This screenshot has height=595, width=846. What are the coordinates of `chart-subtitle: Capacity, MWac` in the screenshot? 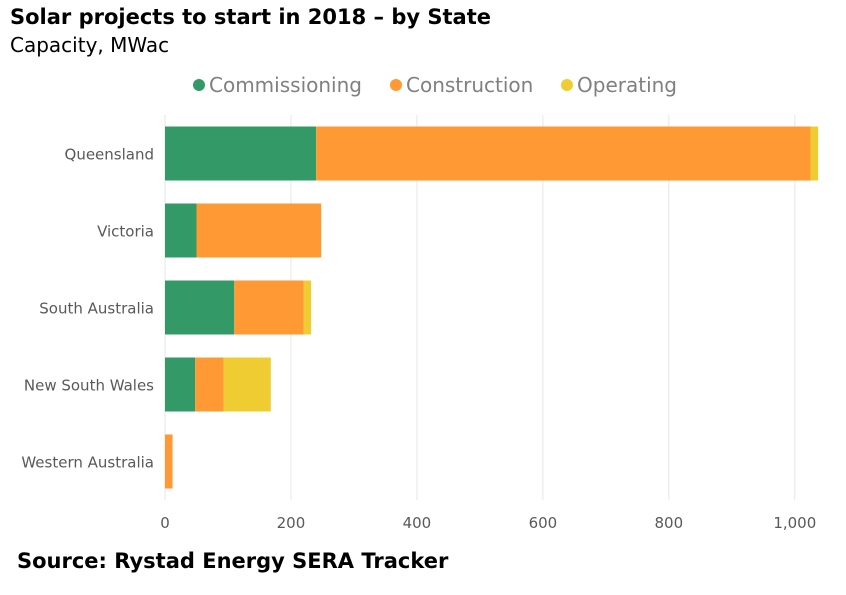 It's located at (90, 45).